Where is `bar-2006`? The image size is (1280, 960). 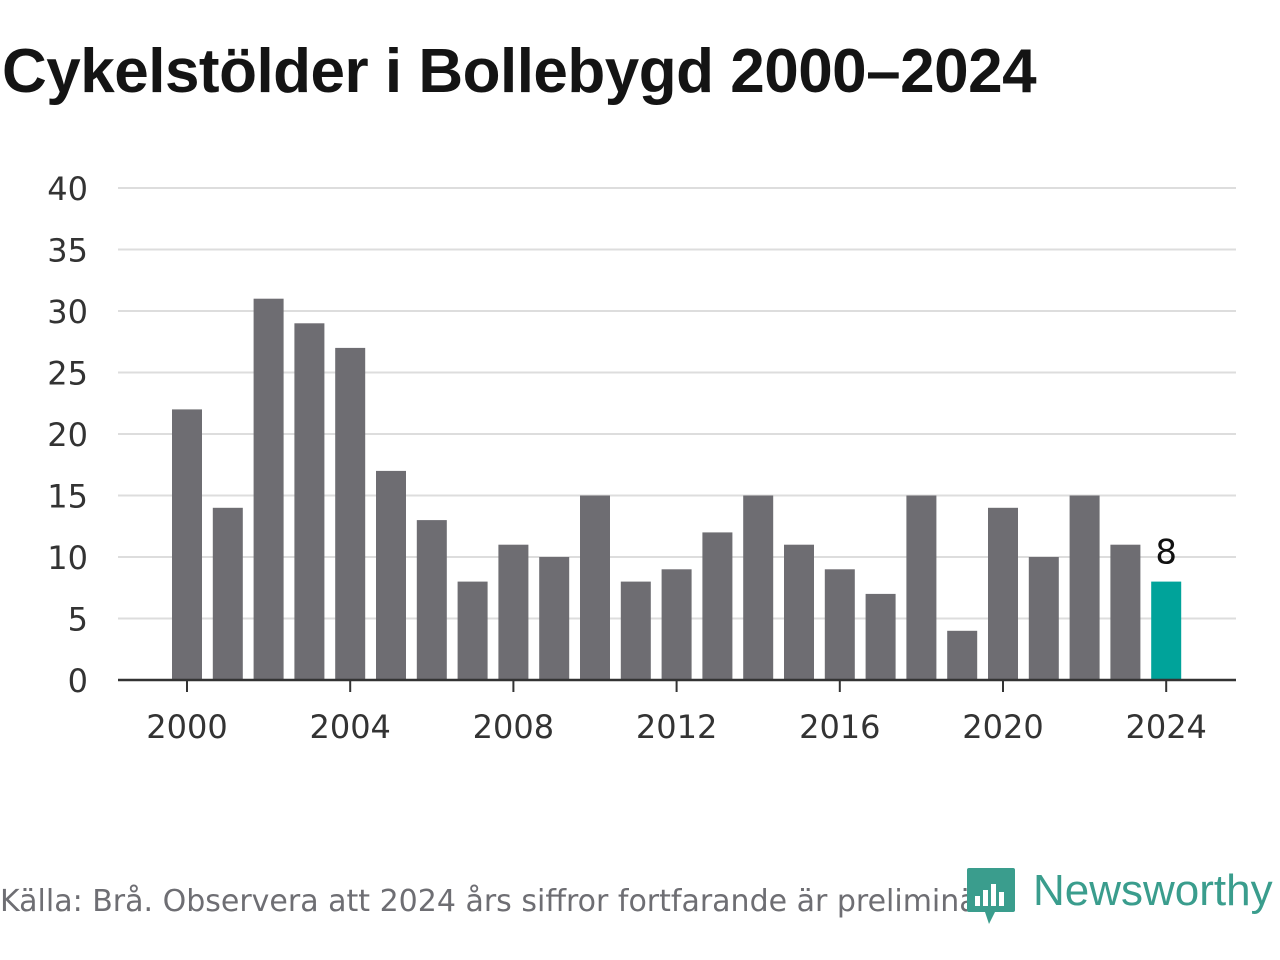
bar-2006 is located at coordinates (431, 600).